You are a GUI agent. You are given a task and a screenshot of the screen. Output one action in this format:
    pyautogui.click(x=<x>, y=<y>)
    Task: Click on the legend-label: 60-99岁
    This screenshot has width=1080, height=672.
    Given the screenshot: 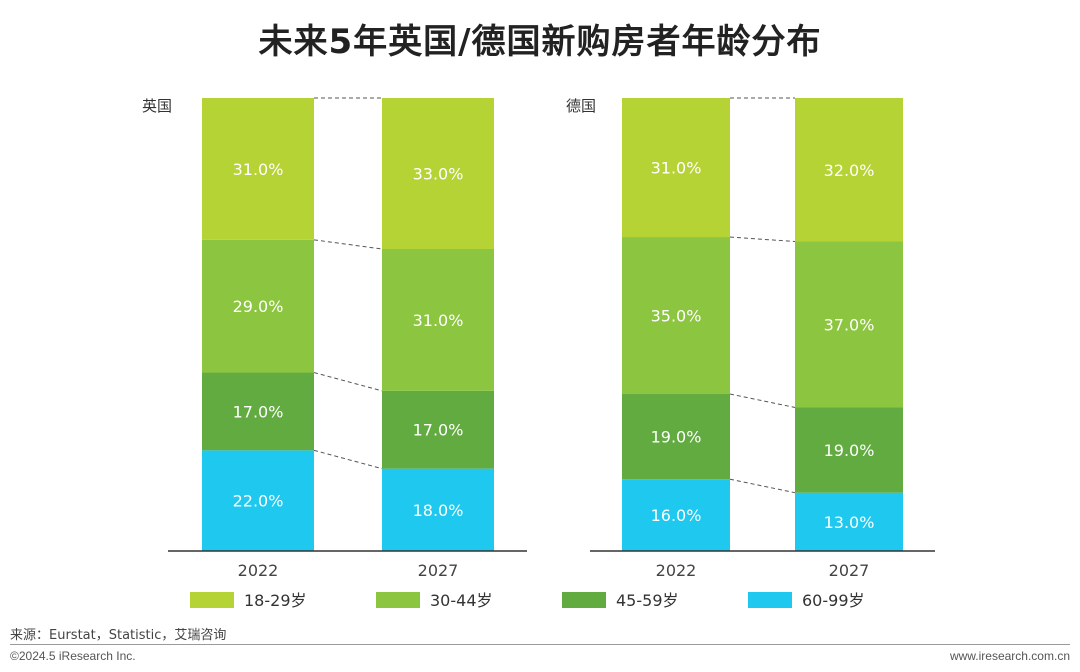 What is the action you would take?
    pyautogui.click(x=833, y=600)
    